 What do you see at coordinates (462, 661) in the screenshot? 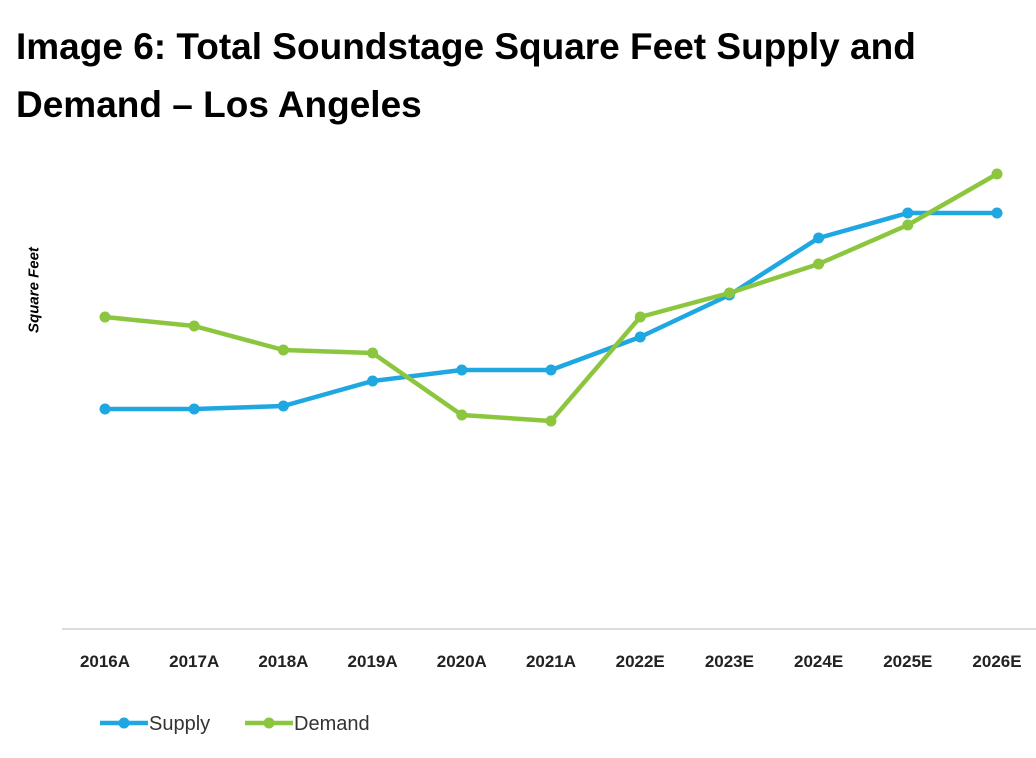
I see `x-tick-label: 2020A` at bounding box center [462, 661].